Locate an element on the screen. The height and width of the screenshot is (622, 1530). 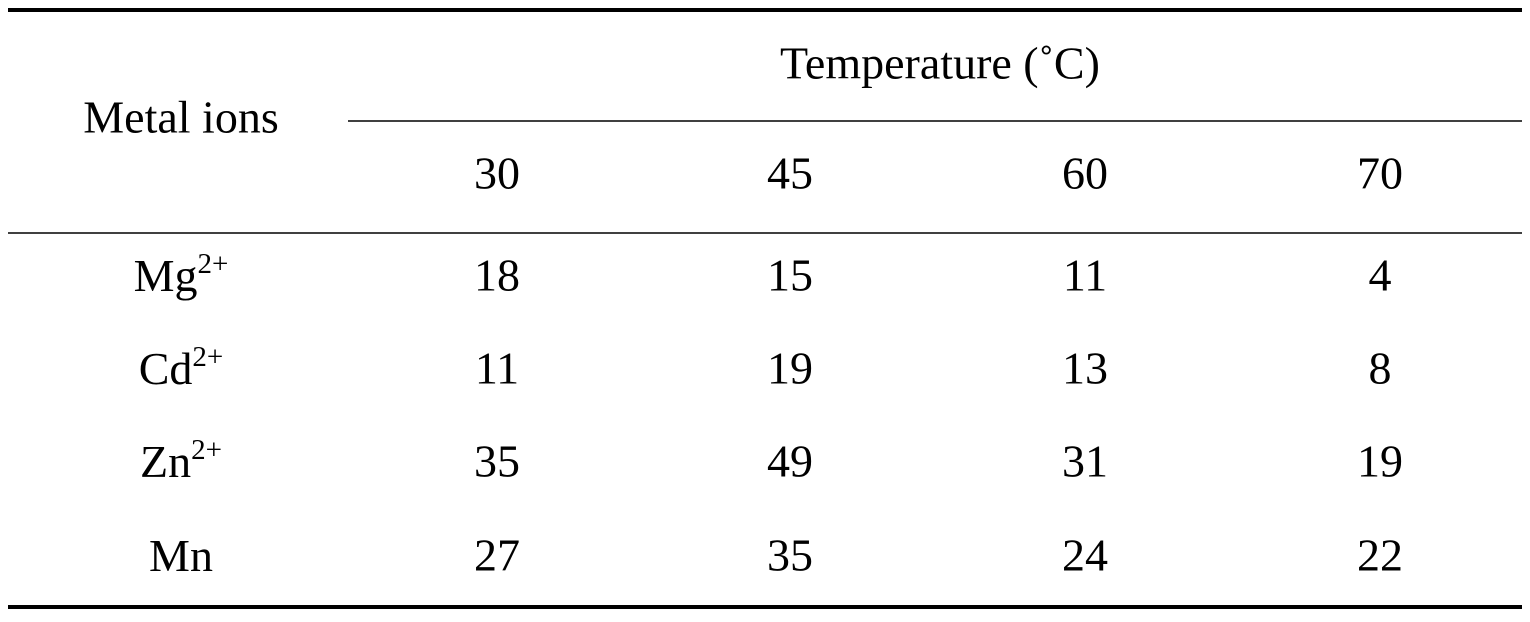
row-label-base: Mg is located at coordinates (166, 275).